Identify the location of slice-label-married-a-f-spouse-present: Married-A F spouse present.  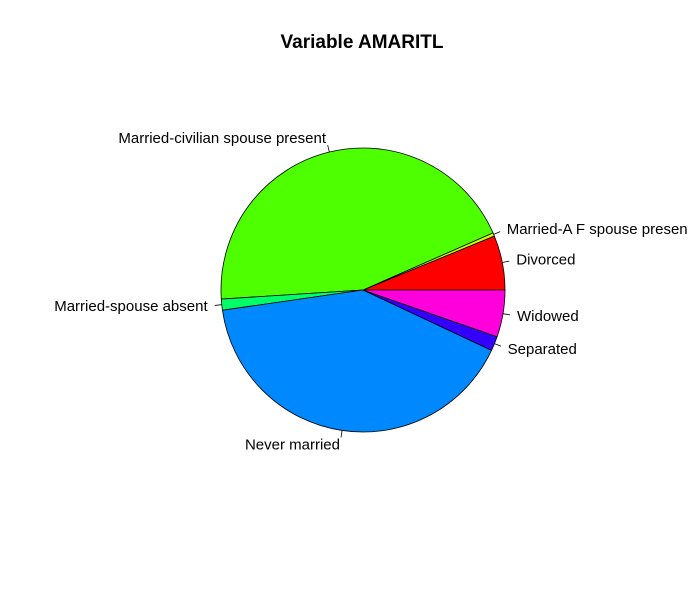
(597, 229).